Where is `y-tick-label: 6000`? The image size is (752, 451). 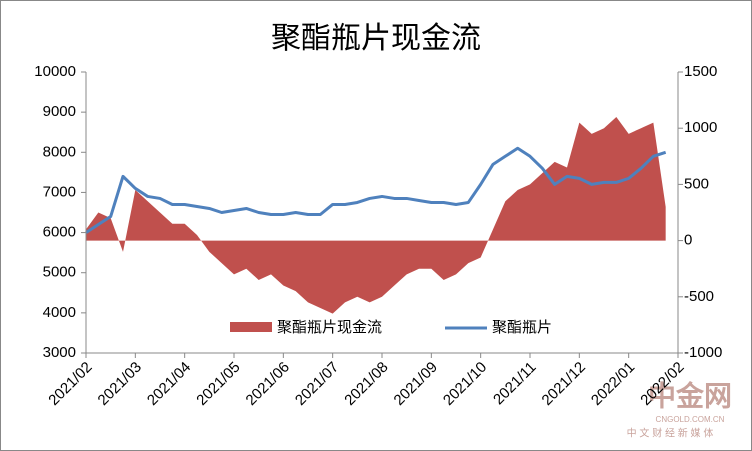 y-tick-label: 6000 is located at coordinates (59, 232).